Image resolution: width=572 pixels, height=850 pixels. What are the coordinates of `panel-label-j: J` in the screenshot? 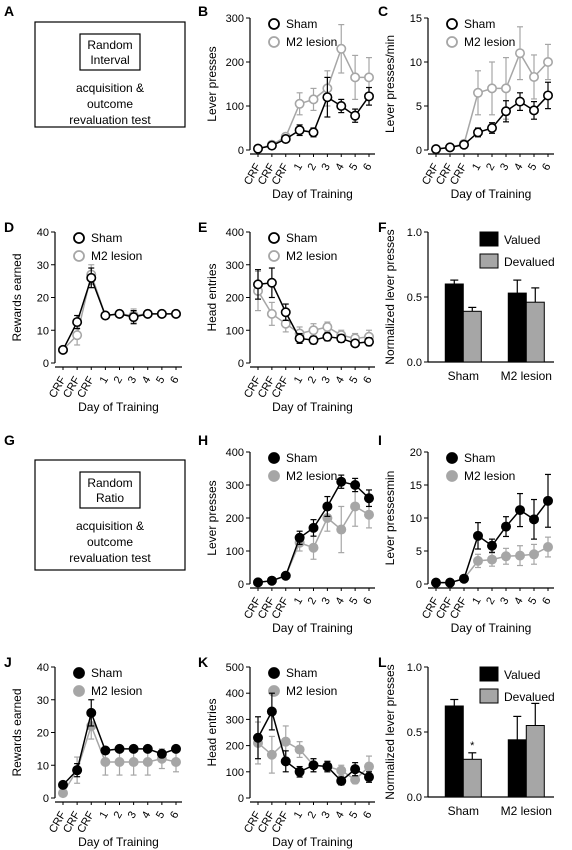 It's located at (8, 662).